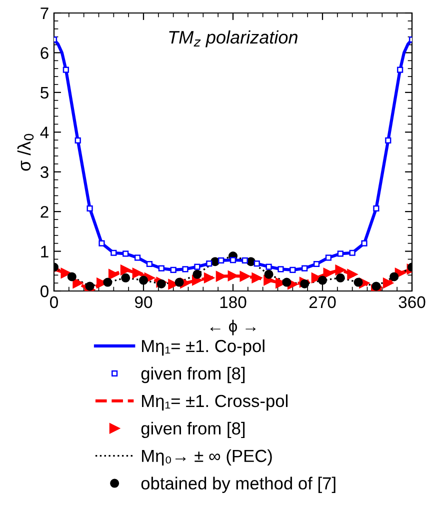 This screenshot has height=514, width=432. What do you see at coordinates (44, 14) in the screenshot?
I see `y-tick-label: 7` at bounding box center [44, 14].